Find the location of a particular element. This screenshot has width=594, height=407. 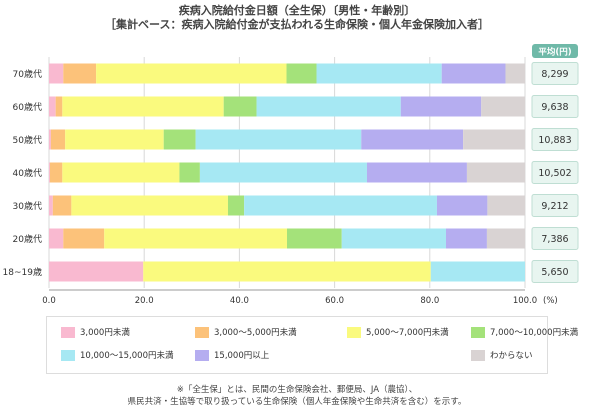

x-tick-label: 20.0 is located at coordinates (144, 301).